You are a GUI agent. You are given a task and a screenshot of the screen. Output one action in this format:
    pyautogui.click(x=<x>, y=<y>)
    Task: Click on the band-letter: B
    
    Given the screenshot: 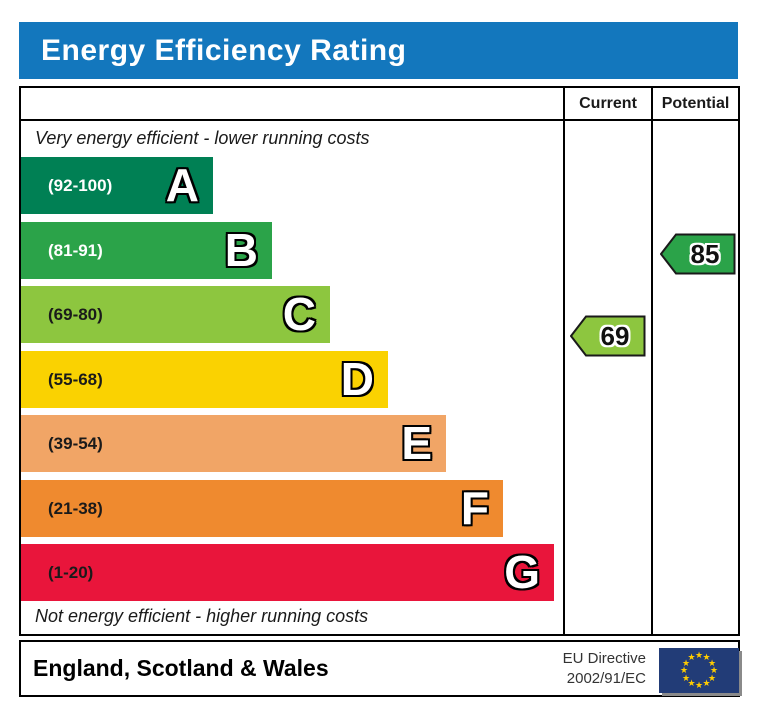 What is the action you would take?
    pyautogui.click(x=241, y=250)
    